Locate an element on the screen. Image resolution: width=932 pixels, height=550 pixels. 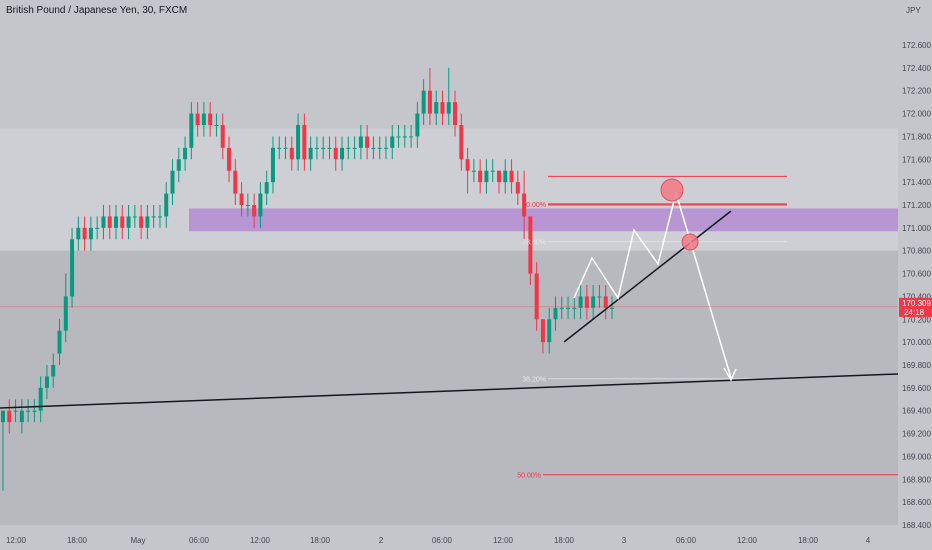
y-tick-label: 171.400 is located at coordinates (916, 182).